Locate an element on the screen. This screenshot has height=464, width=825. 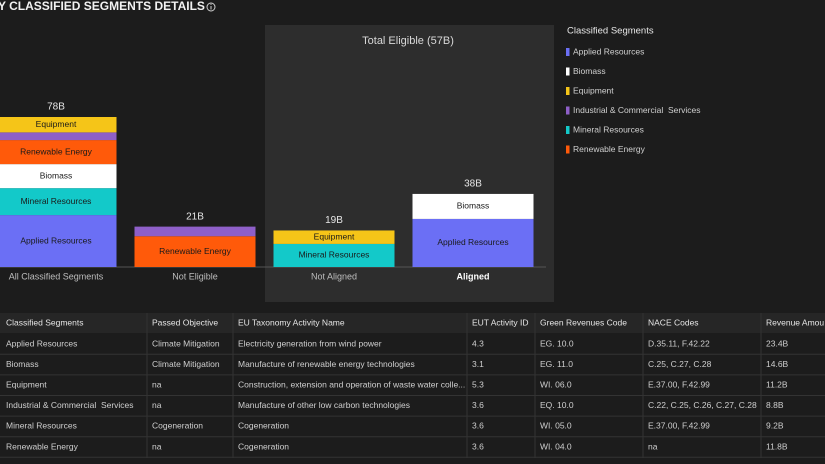
table-cell: 9.2B is located at coordinates (775, 426).